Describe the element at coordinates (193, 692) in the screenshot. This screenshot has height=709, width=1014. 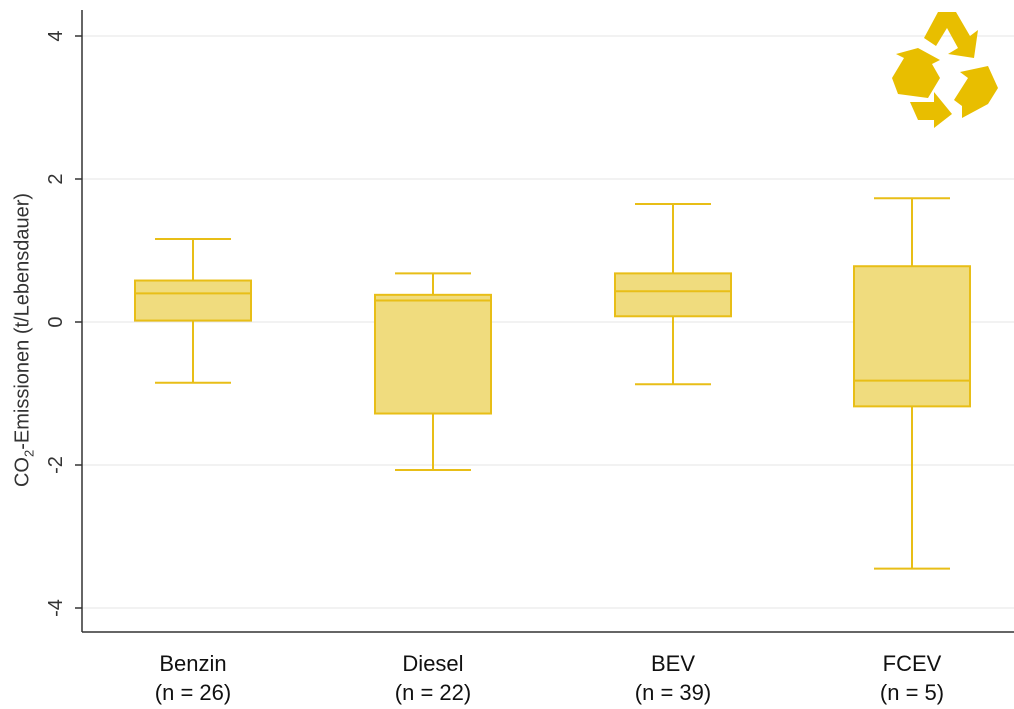
I see `x-category-sublabel: (n = 26)` at that location.